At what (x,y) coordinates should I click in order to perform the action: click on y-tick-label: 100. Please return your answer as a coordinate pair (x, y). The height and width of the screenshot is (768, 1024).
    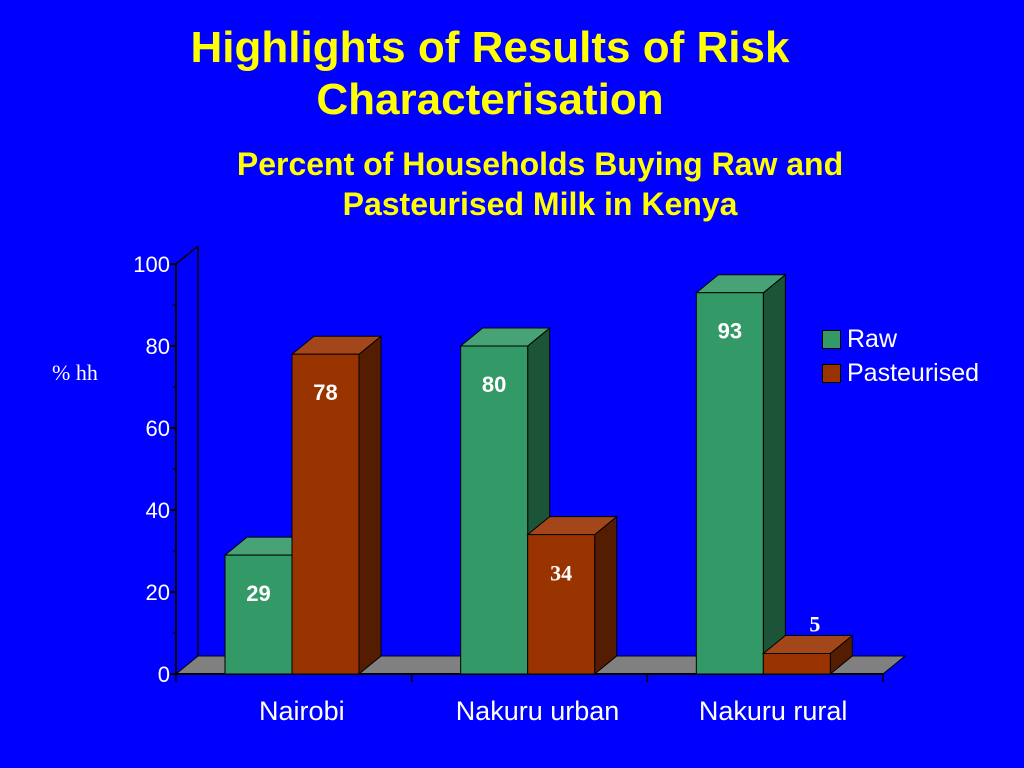
    Looking at the image, I should click on (151, 264).